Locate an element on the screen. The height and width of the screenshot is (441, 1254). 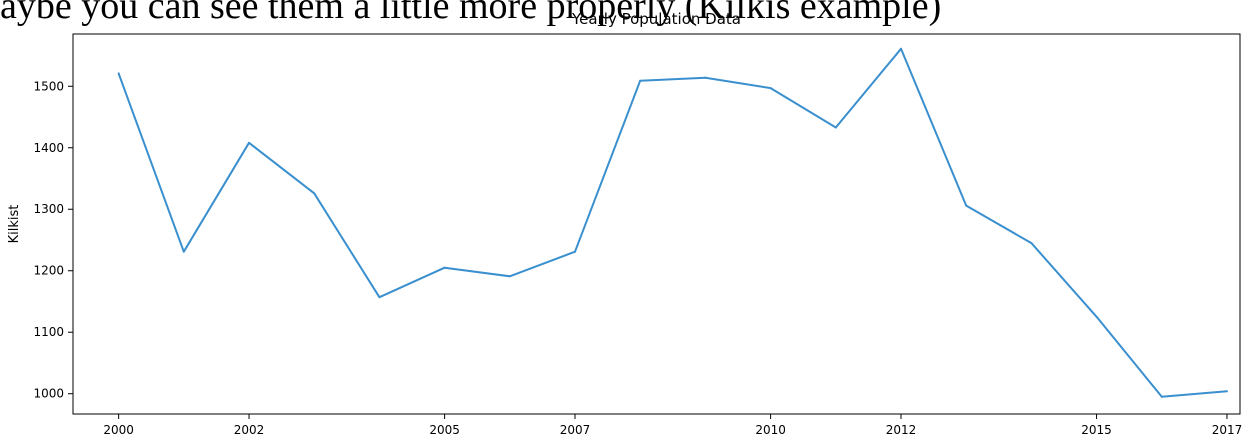
chart-title: Yearly Population Data is located at coordinates (656, 19).